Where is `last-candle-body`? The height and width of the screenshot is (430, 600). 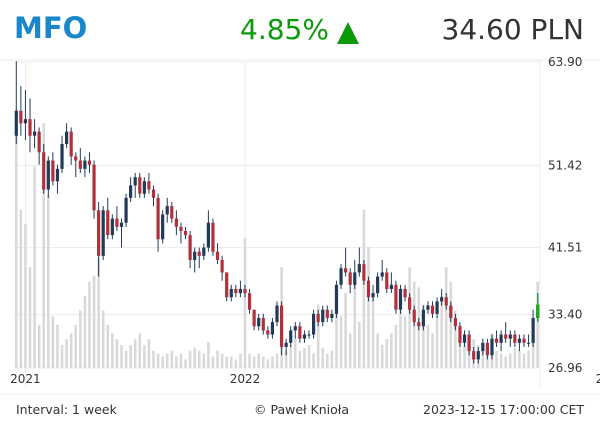
last-candle-body is located at coordinates (538, 311).